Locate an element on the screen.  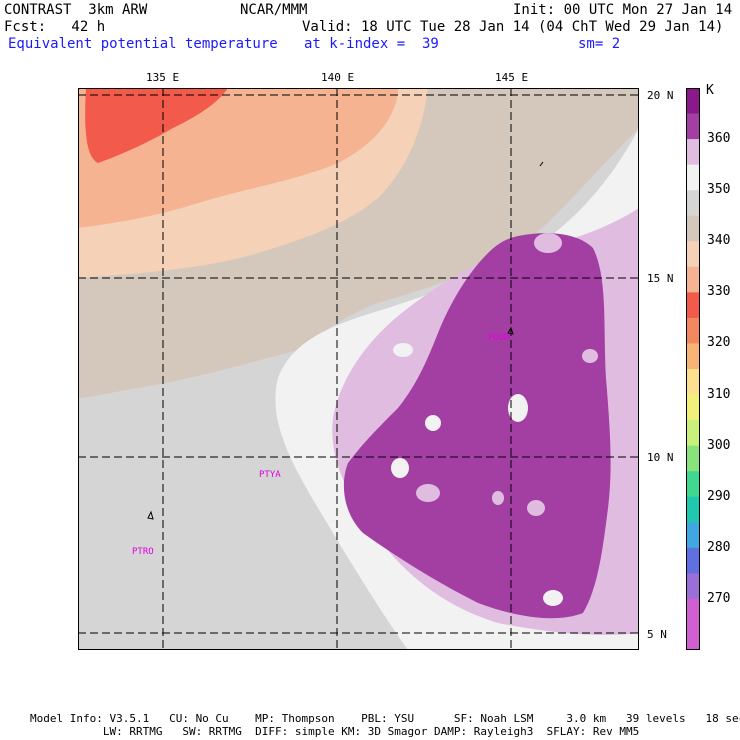
colorbar-label-320: 320 is located at coordinates (719, 343).